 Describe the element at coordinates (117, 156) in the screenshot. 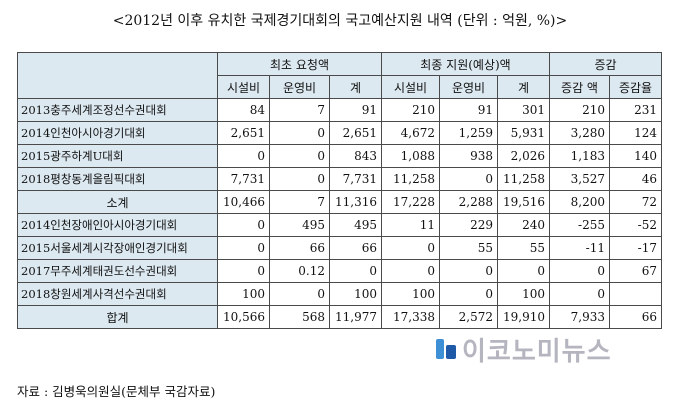

I see `row-label: 2015광주하계U대회` at that location.